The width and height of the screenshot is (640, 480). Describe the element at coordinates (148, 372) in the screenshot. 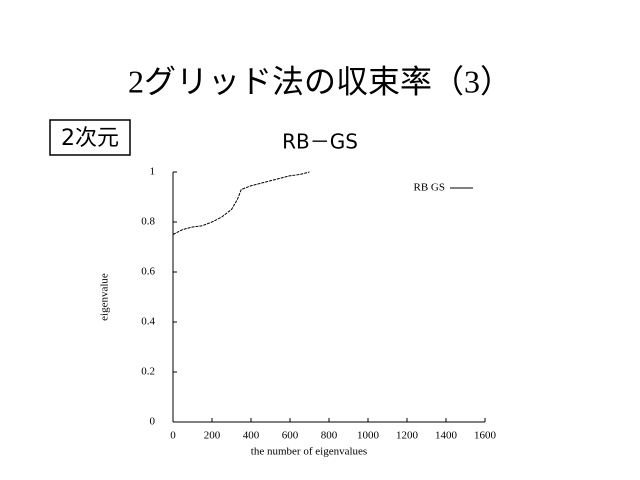

I see `y-tick-label: 0.2` at that location.